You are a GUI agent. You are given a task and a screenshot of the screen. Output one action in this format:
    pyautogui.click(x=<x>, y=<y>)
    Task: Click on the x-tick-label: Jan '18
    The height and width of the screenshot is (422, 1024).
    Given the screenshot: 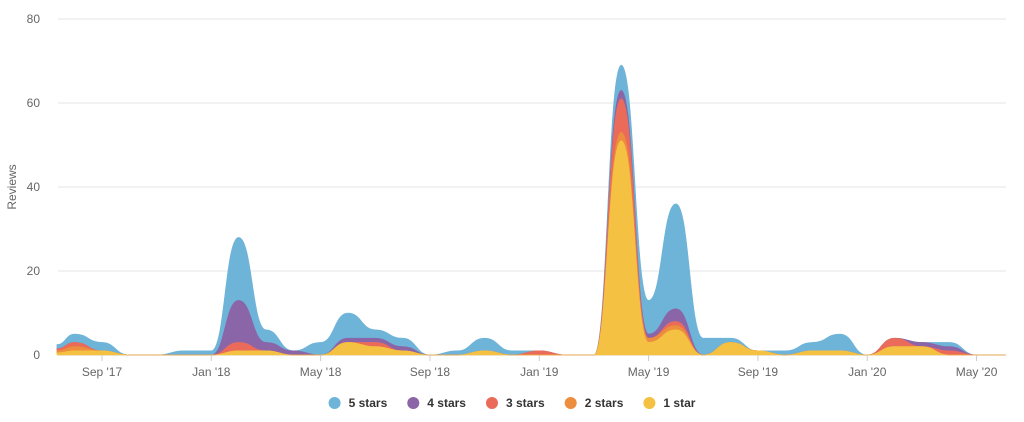 What is the action you would take?
    pyautogui.click(x=211, y=372)
    